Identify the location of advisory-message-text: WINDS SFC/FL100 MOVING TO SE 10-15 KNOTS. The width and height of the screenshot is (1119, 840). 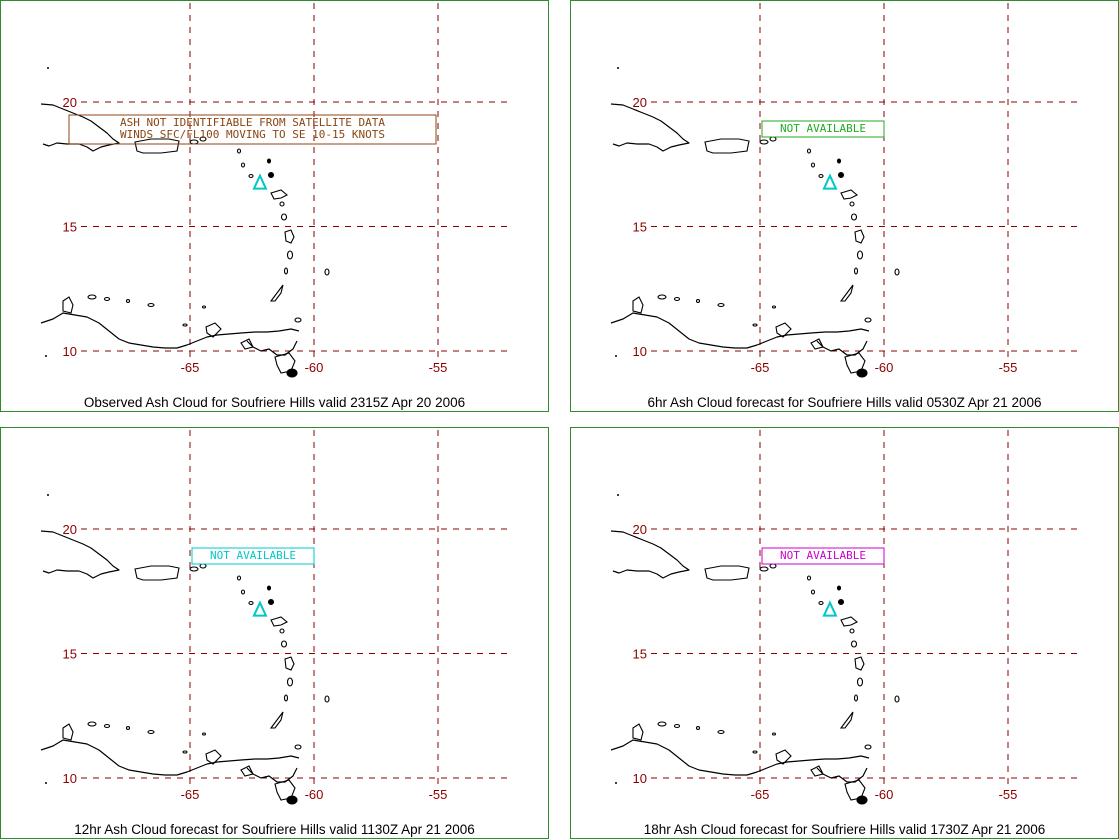
(252, 134).